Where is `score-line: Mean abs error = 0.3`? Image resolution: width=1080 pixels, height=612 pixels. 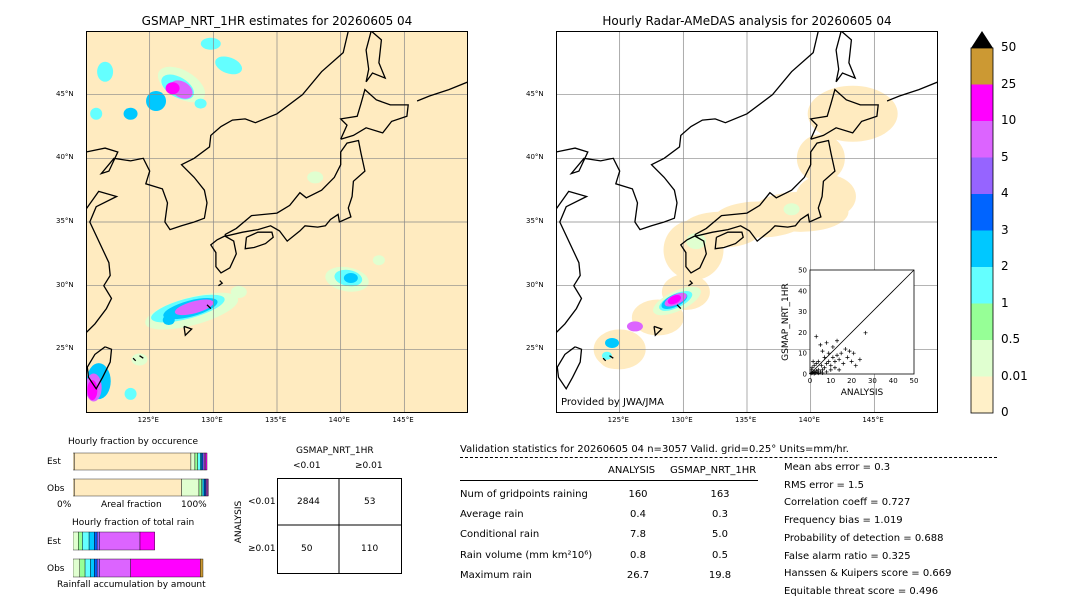
score-line: Mean abs error = 0.3 is located at coordinates (837, 467).